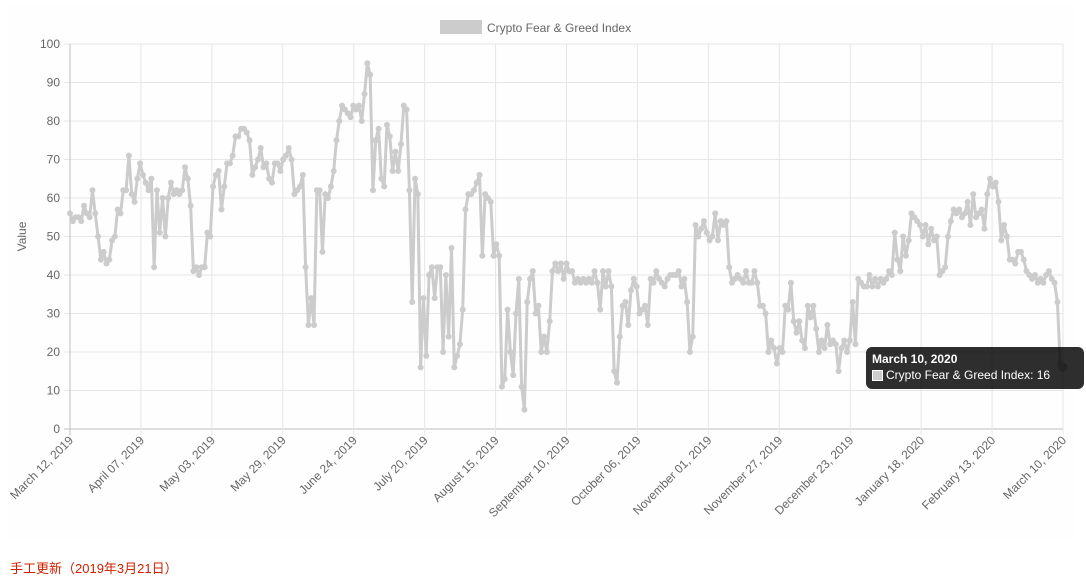  I want to click on legend-label: Crypto Fear & Greed Index, so click(559, 28).